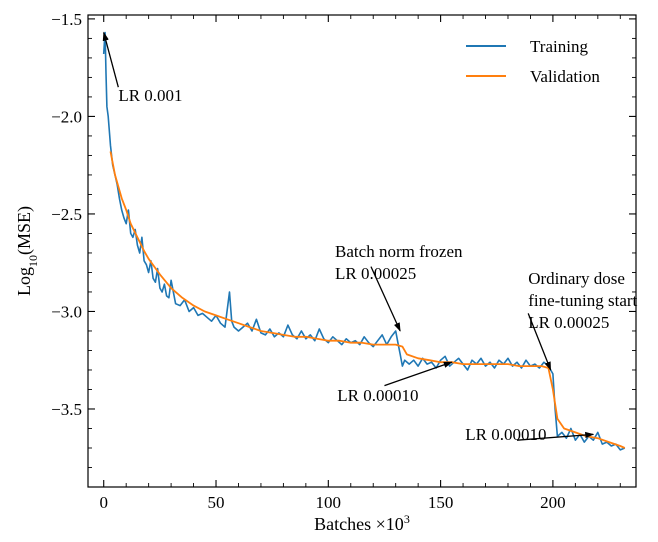 Image resolution: width=658 pixels, height=542 pixels. I want to click on annotation-text: fine-tuning start, so click(582, 300).